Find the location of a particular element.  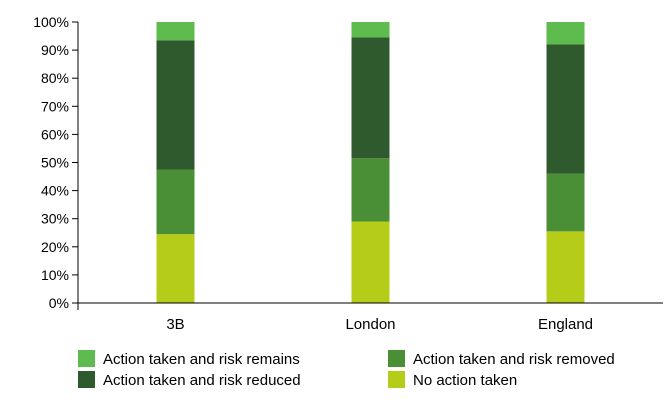

x-tick-label: 3B is located at coordinates (175, 324).